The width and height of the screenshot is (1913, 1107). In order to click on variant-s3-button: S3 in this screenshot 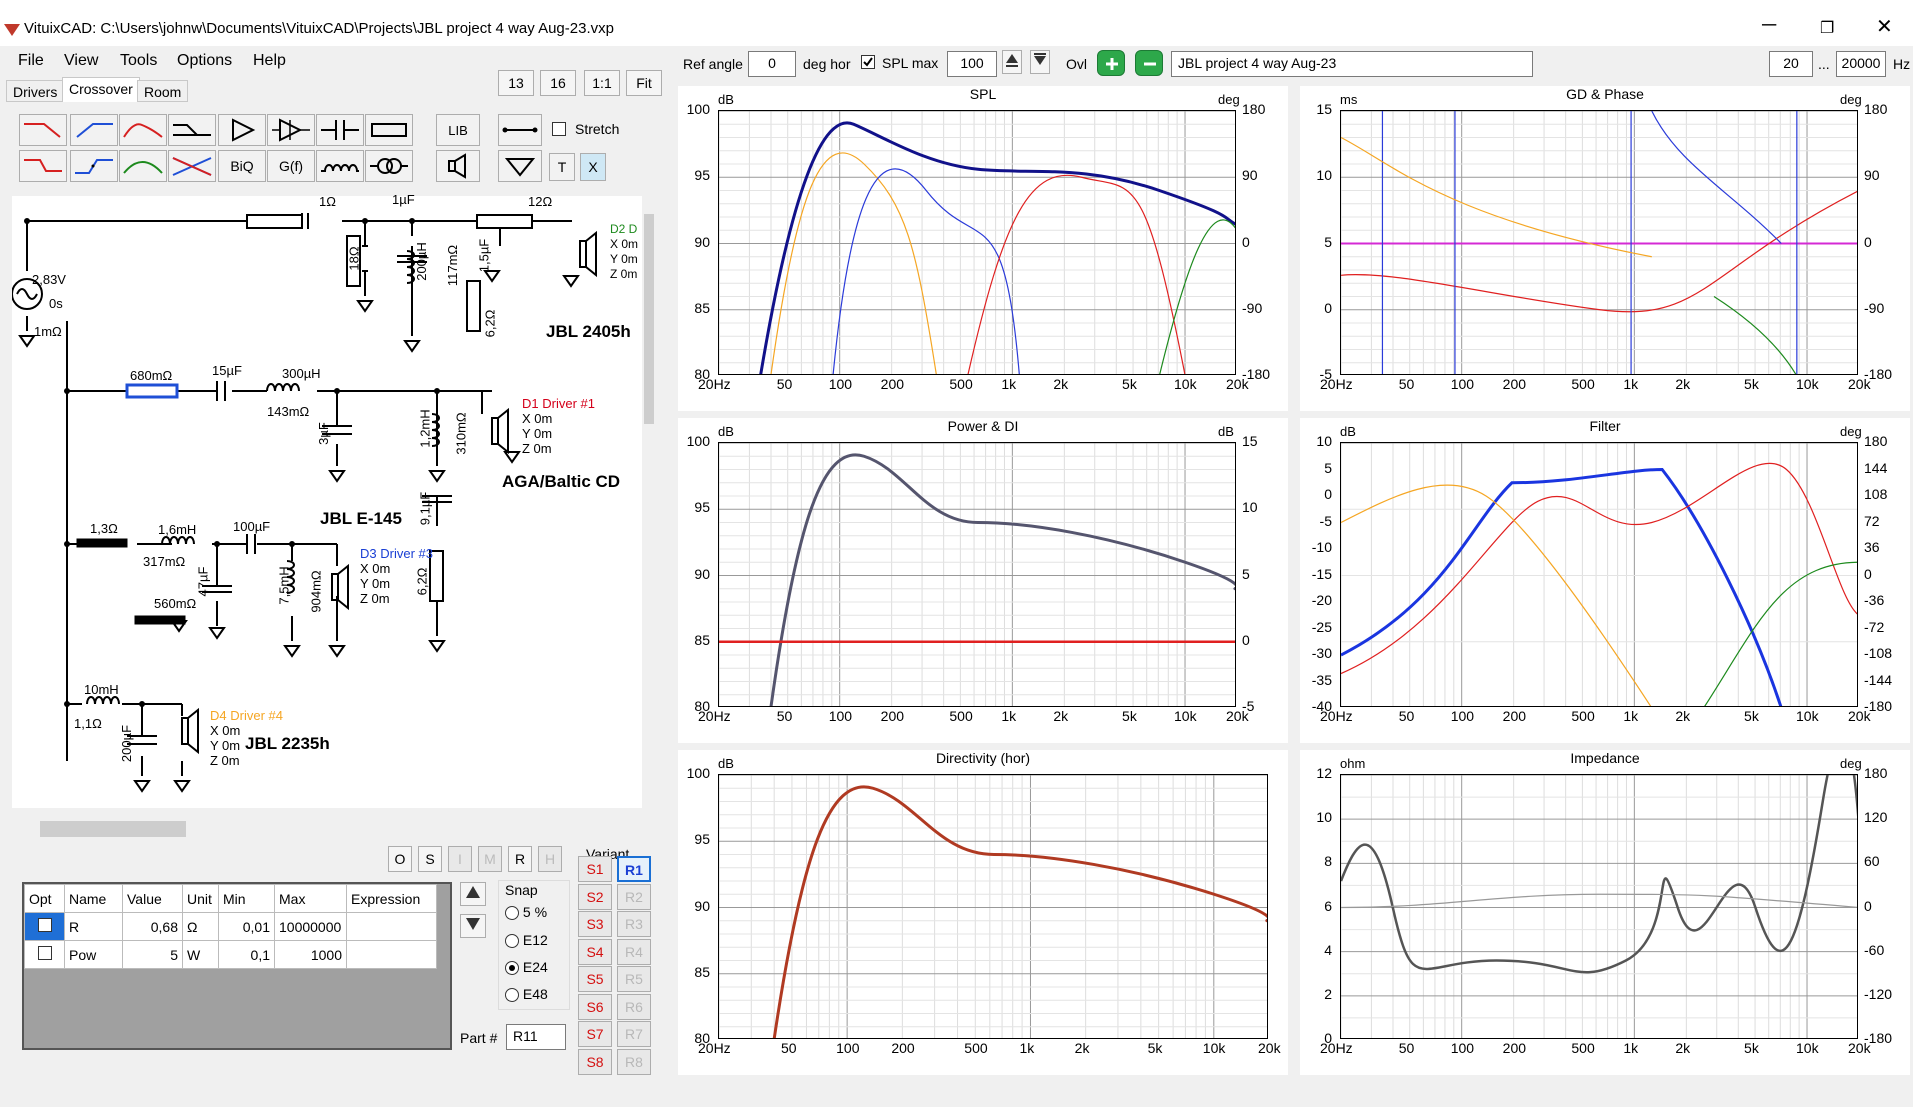, I will do `click(595, 924)`.